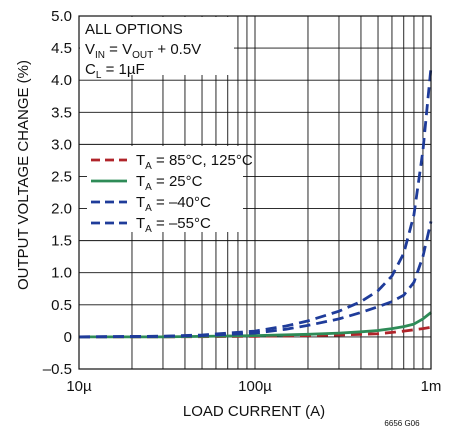 The height and width of the screenshot is (434, 455). Describe the element at coordinates (173, 225) in the screenshot. I see `legend-label-4: TA = –55°C` at that location.